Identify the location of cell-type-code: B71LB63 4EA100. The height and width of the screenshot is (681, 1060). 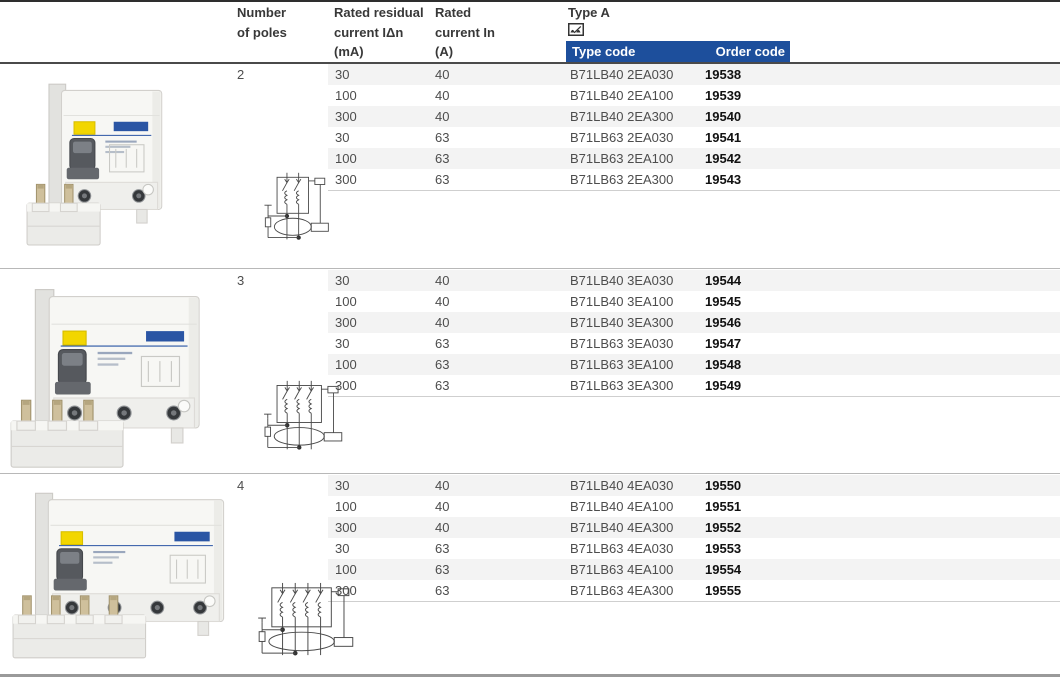
(622, 569).